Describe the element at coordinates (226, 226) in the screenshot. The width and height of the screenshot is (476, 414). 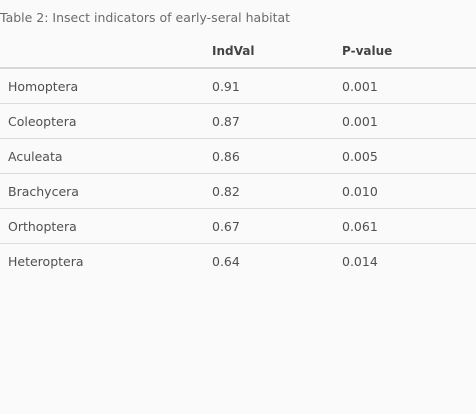
I see `cell-indval: 0.67` at that location.